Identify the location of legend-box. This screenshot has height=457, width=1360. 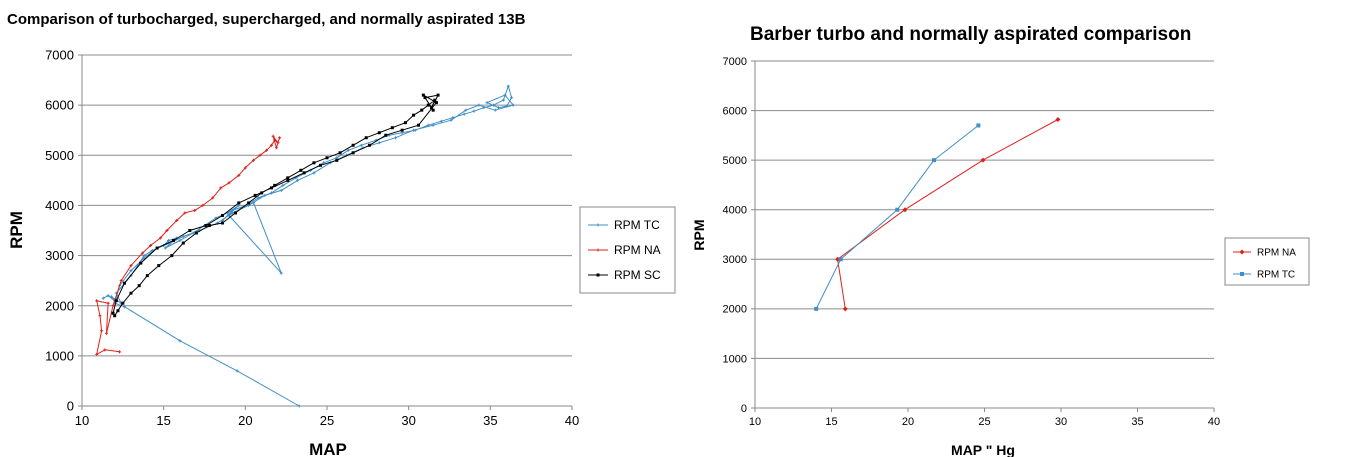
(1267, 261).